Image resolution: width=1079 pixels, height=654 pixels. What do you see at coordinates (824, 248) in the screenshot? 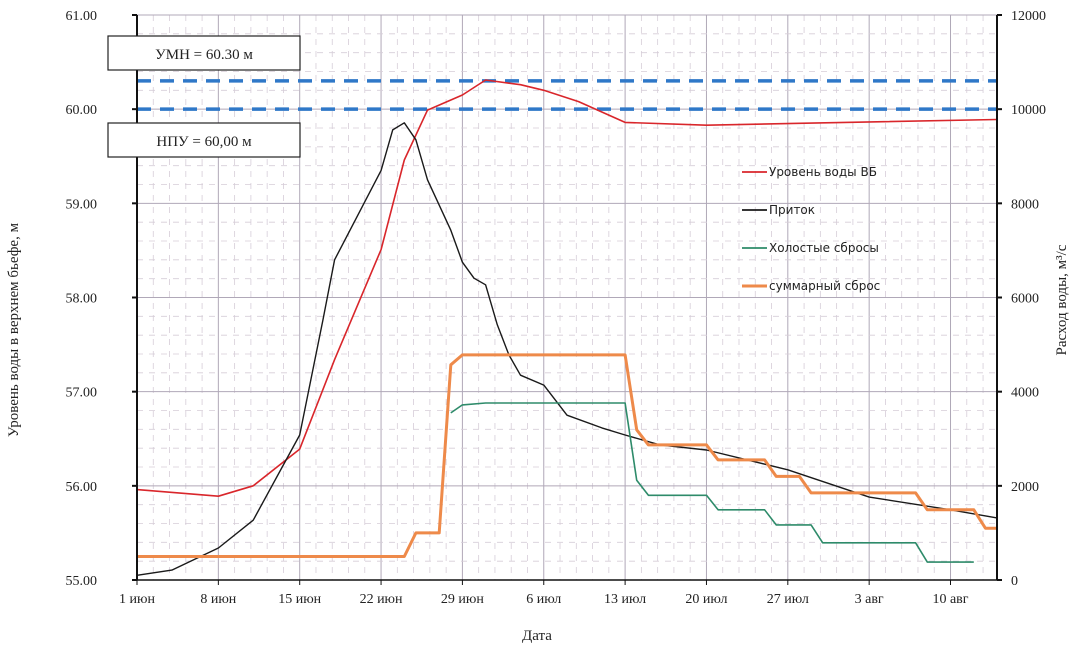
I see `legend-label: Холостые сбросы` at bounding box center [824, 248].